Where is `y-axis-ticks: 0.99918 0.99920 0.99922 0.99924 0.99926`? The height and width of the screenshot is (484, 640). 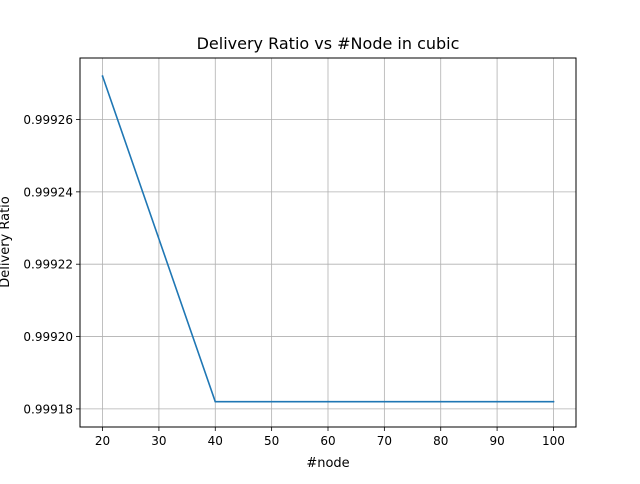 y-axis-ticks: 0.99918 0.99920 0.99922 0.99924 0.99926 is located at coordinates (51, 264).